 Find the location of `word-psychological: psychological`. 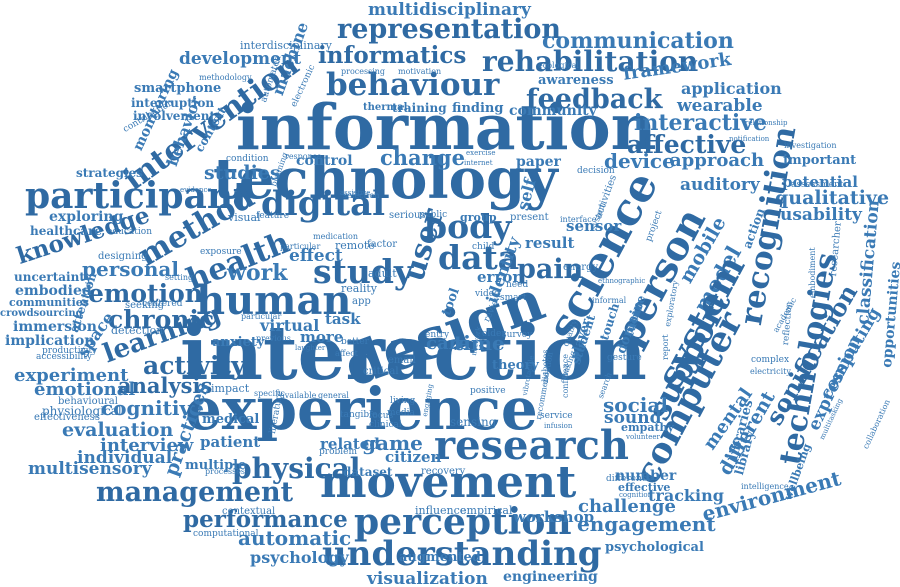

word-psychological: psychological is located at coordinates (654, 547).